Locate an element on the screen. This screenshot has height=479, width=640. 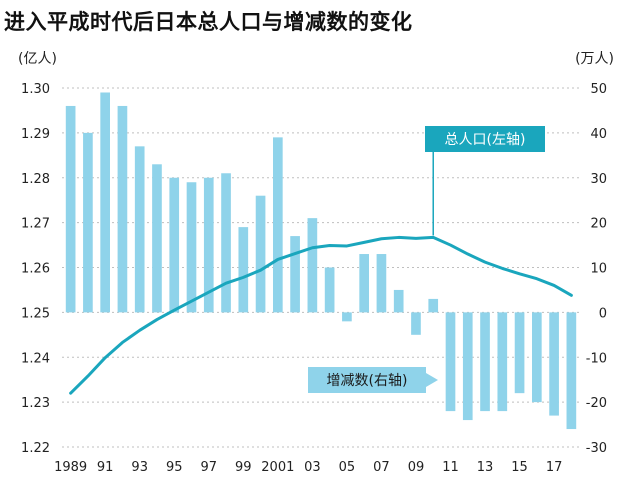
left-tick-label: 1.30 is located at coordinates (35, 89).